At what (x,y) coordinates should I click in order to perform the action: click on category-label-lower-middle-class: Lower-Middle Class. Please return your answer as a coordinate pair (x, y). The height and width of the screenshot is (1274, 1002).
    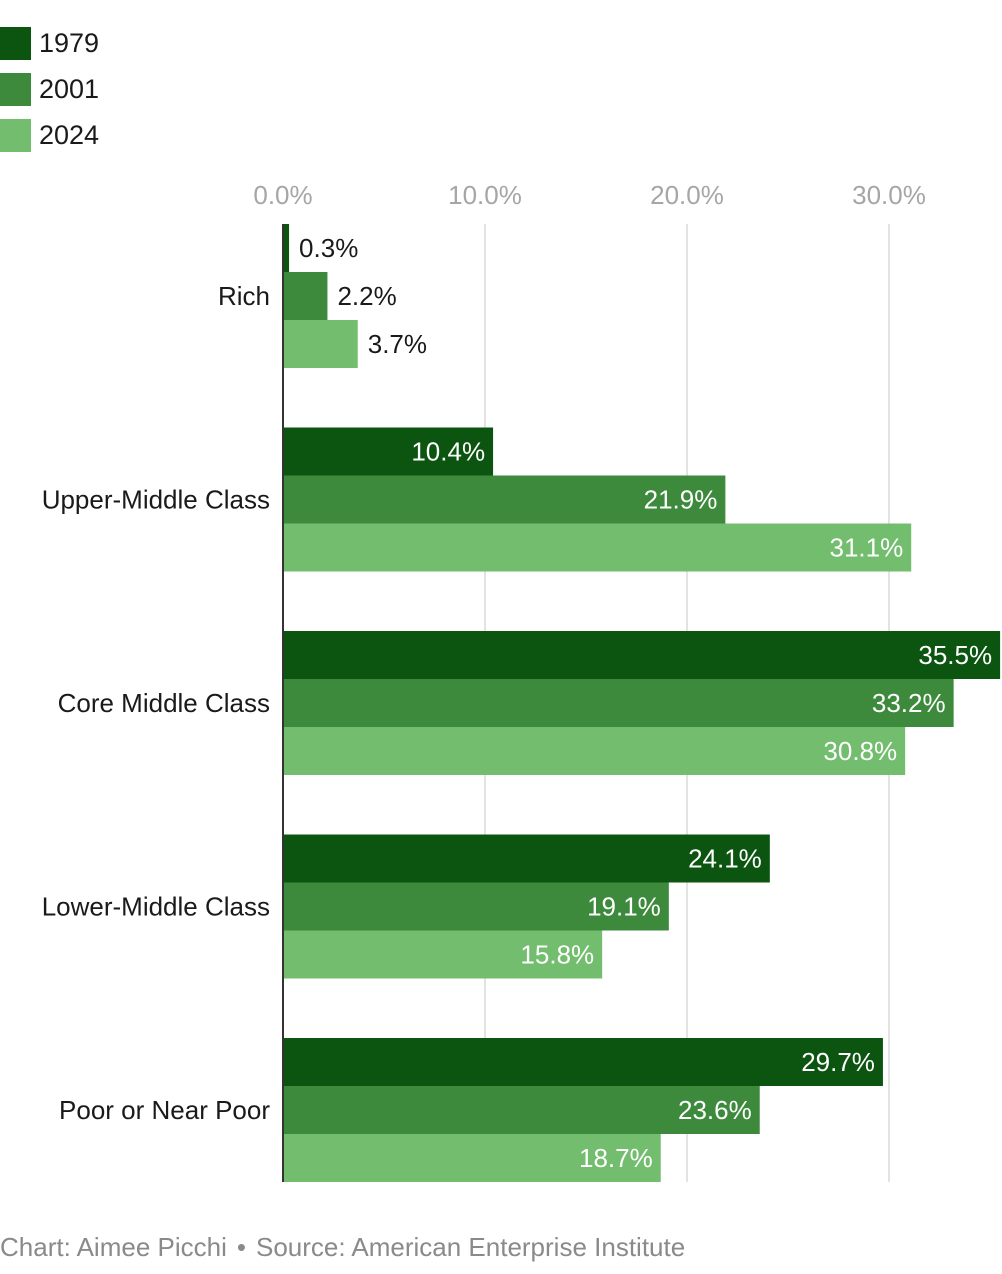
    Looking at the image, I should click on (156, 907).